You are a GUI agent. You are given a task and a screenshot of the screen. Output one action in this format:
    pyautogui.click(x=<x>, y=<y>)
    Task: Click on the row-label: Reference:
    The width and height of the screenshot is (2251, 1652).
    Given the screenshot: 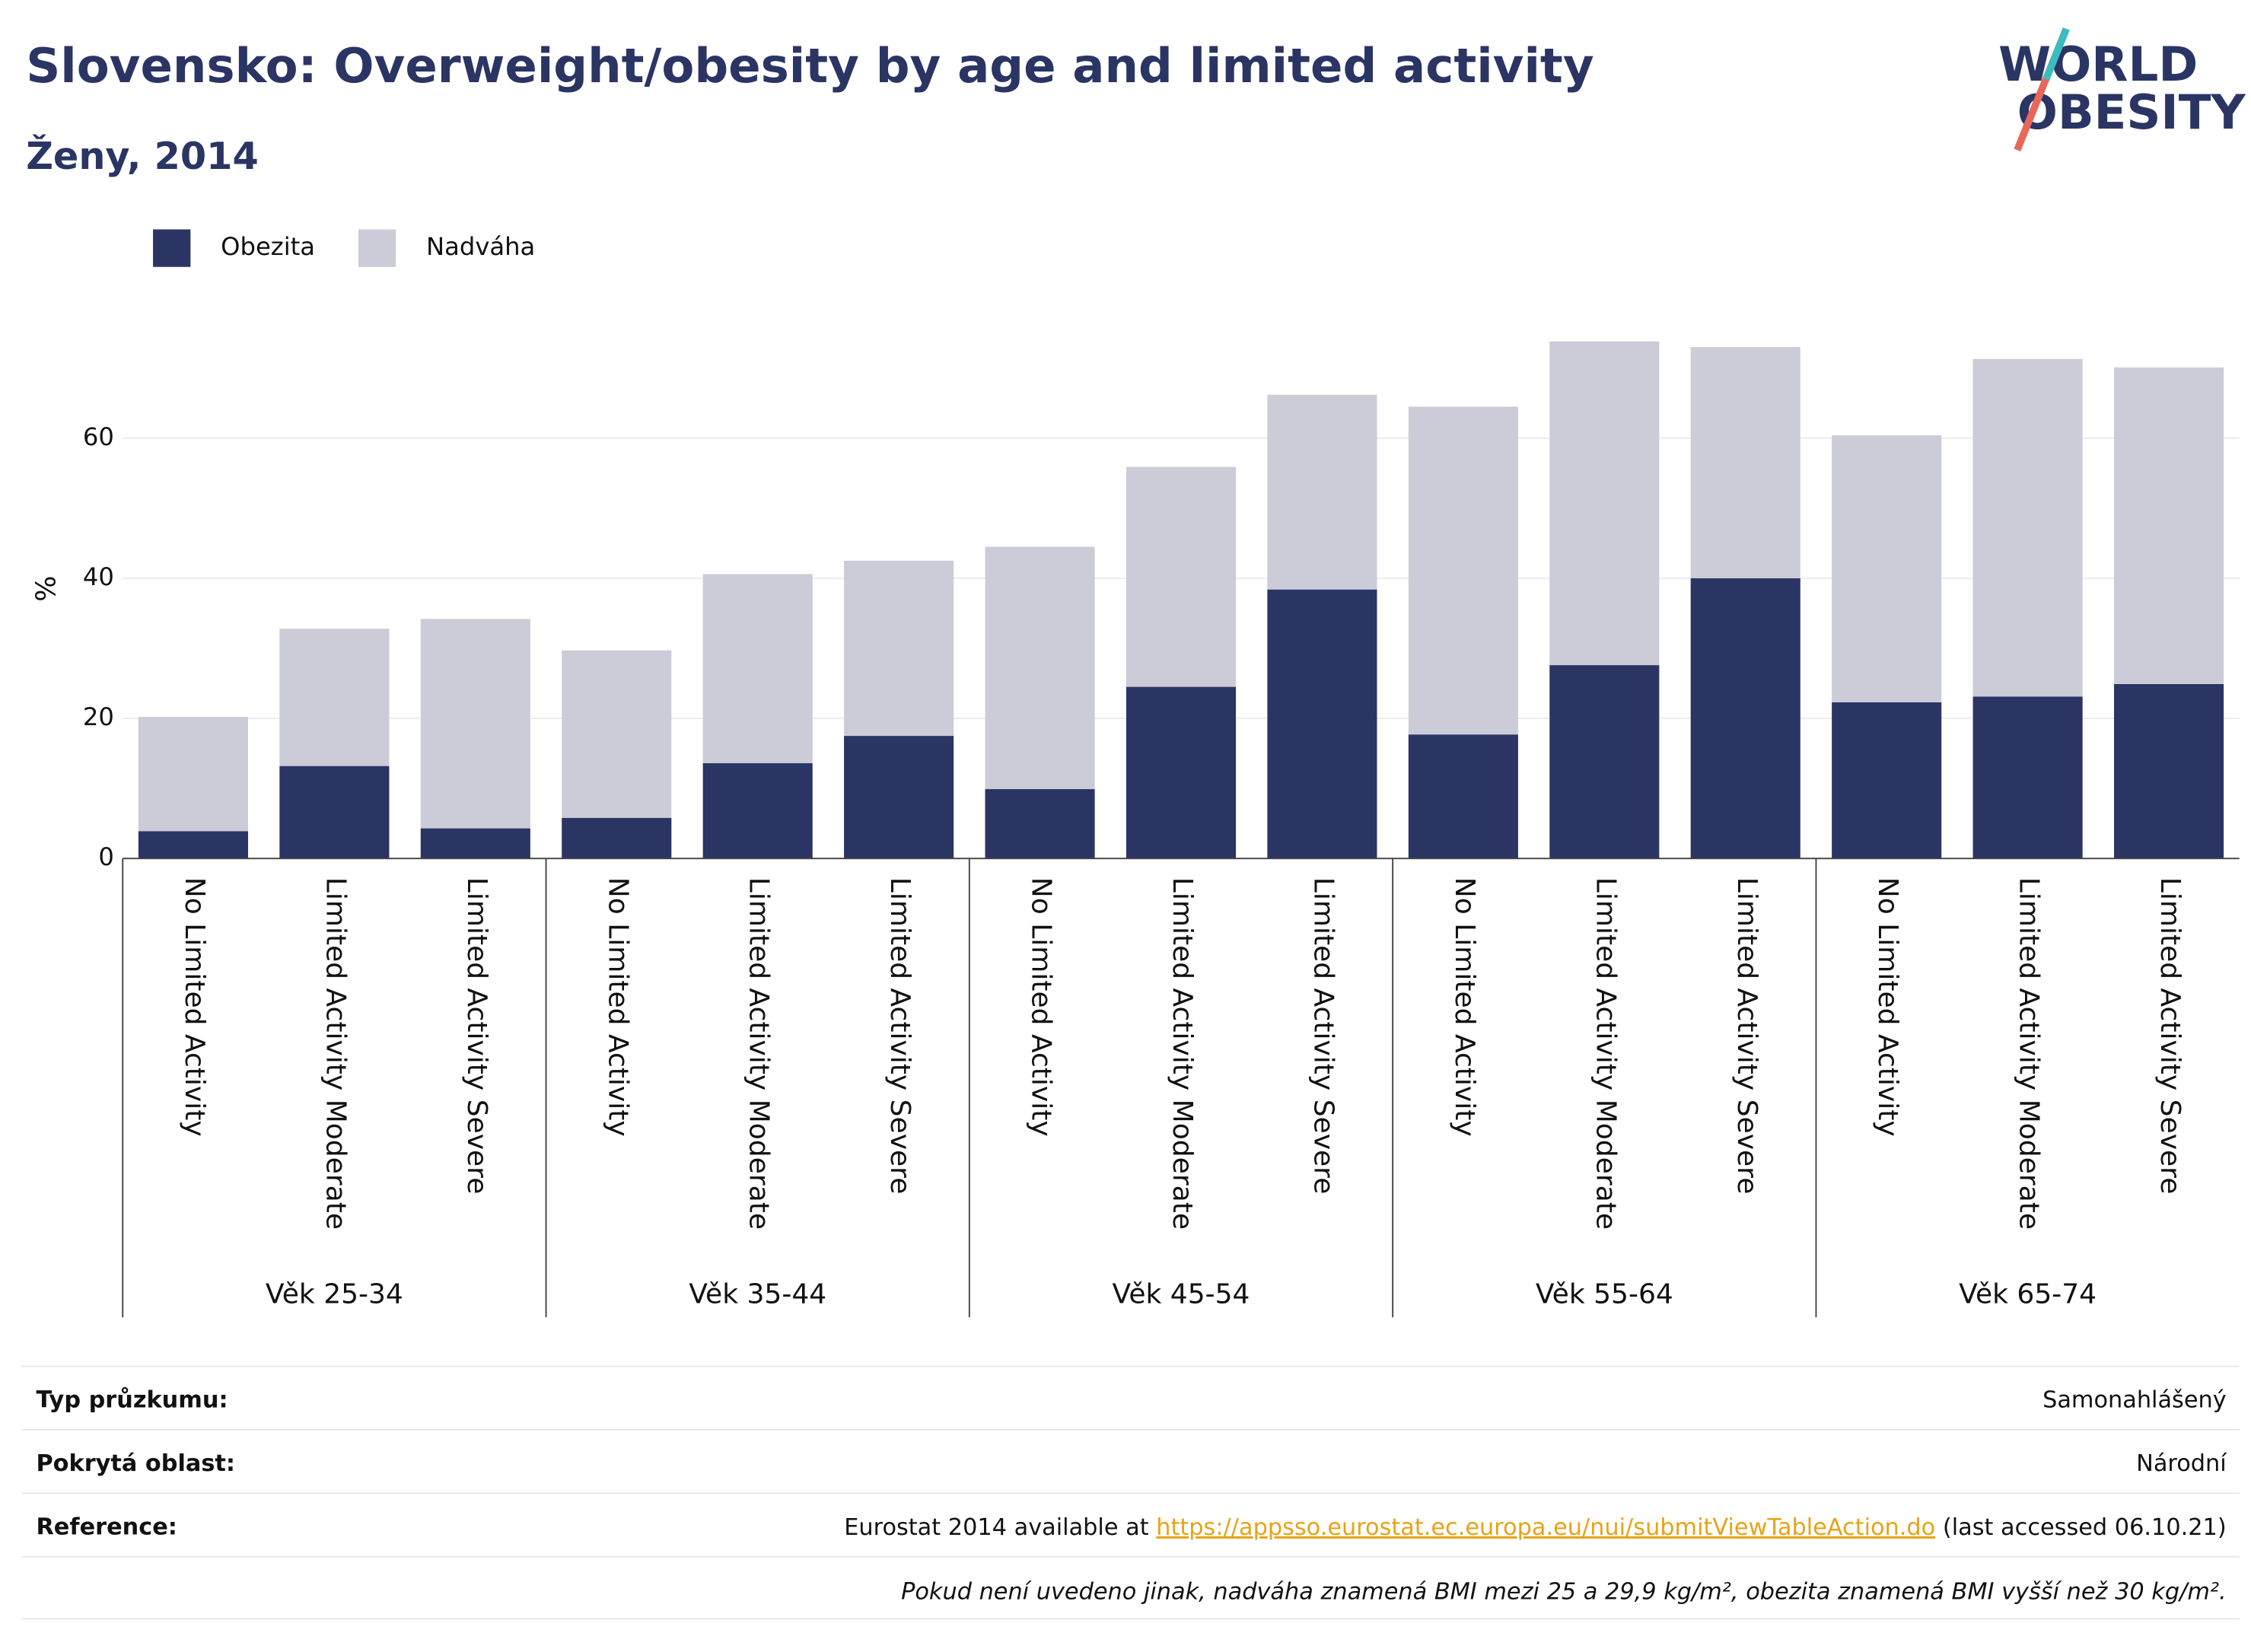 What is the action you would take?
    pyautogui.click(x=106, y=1527)
    